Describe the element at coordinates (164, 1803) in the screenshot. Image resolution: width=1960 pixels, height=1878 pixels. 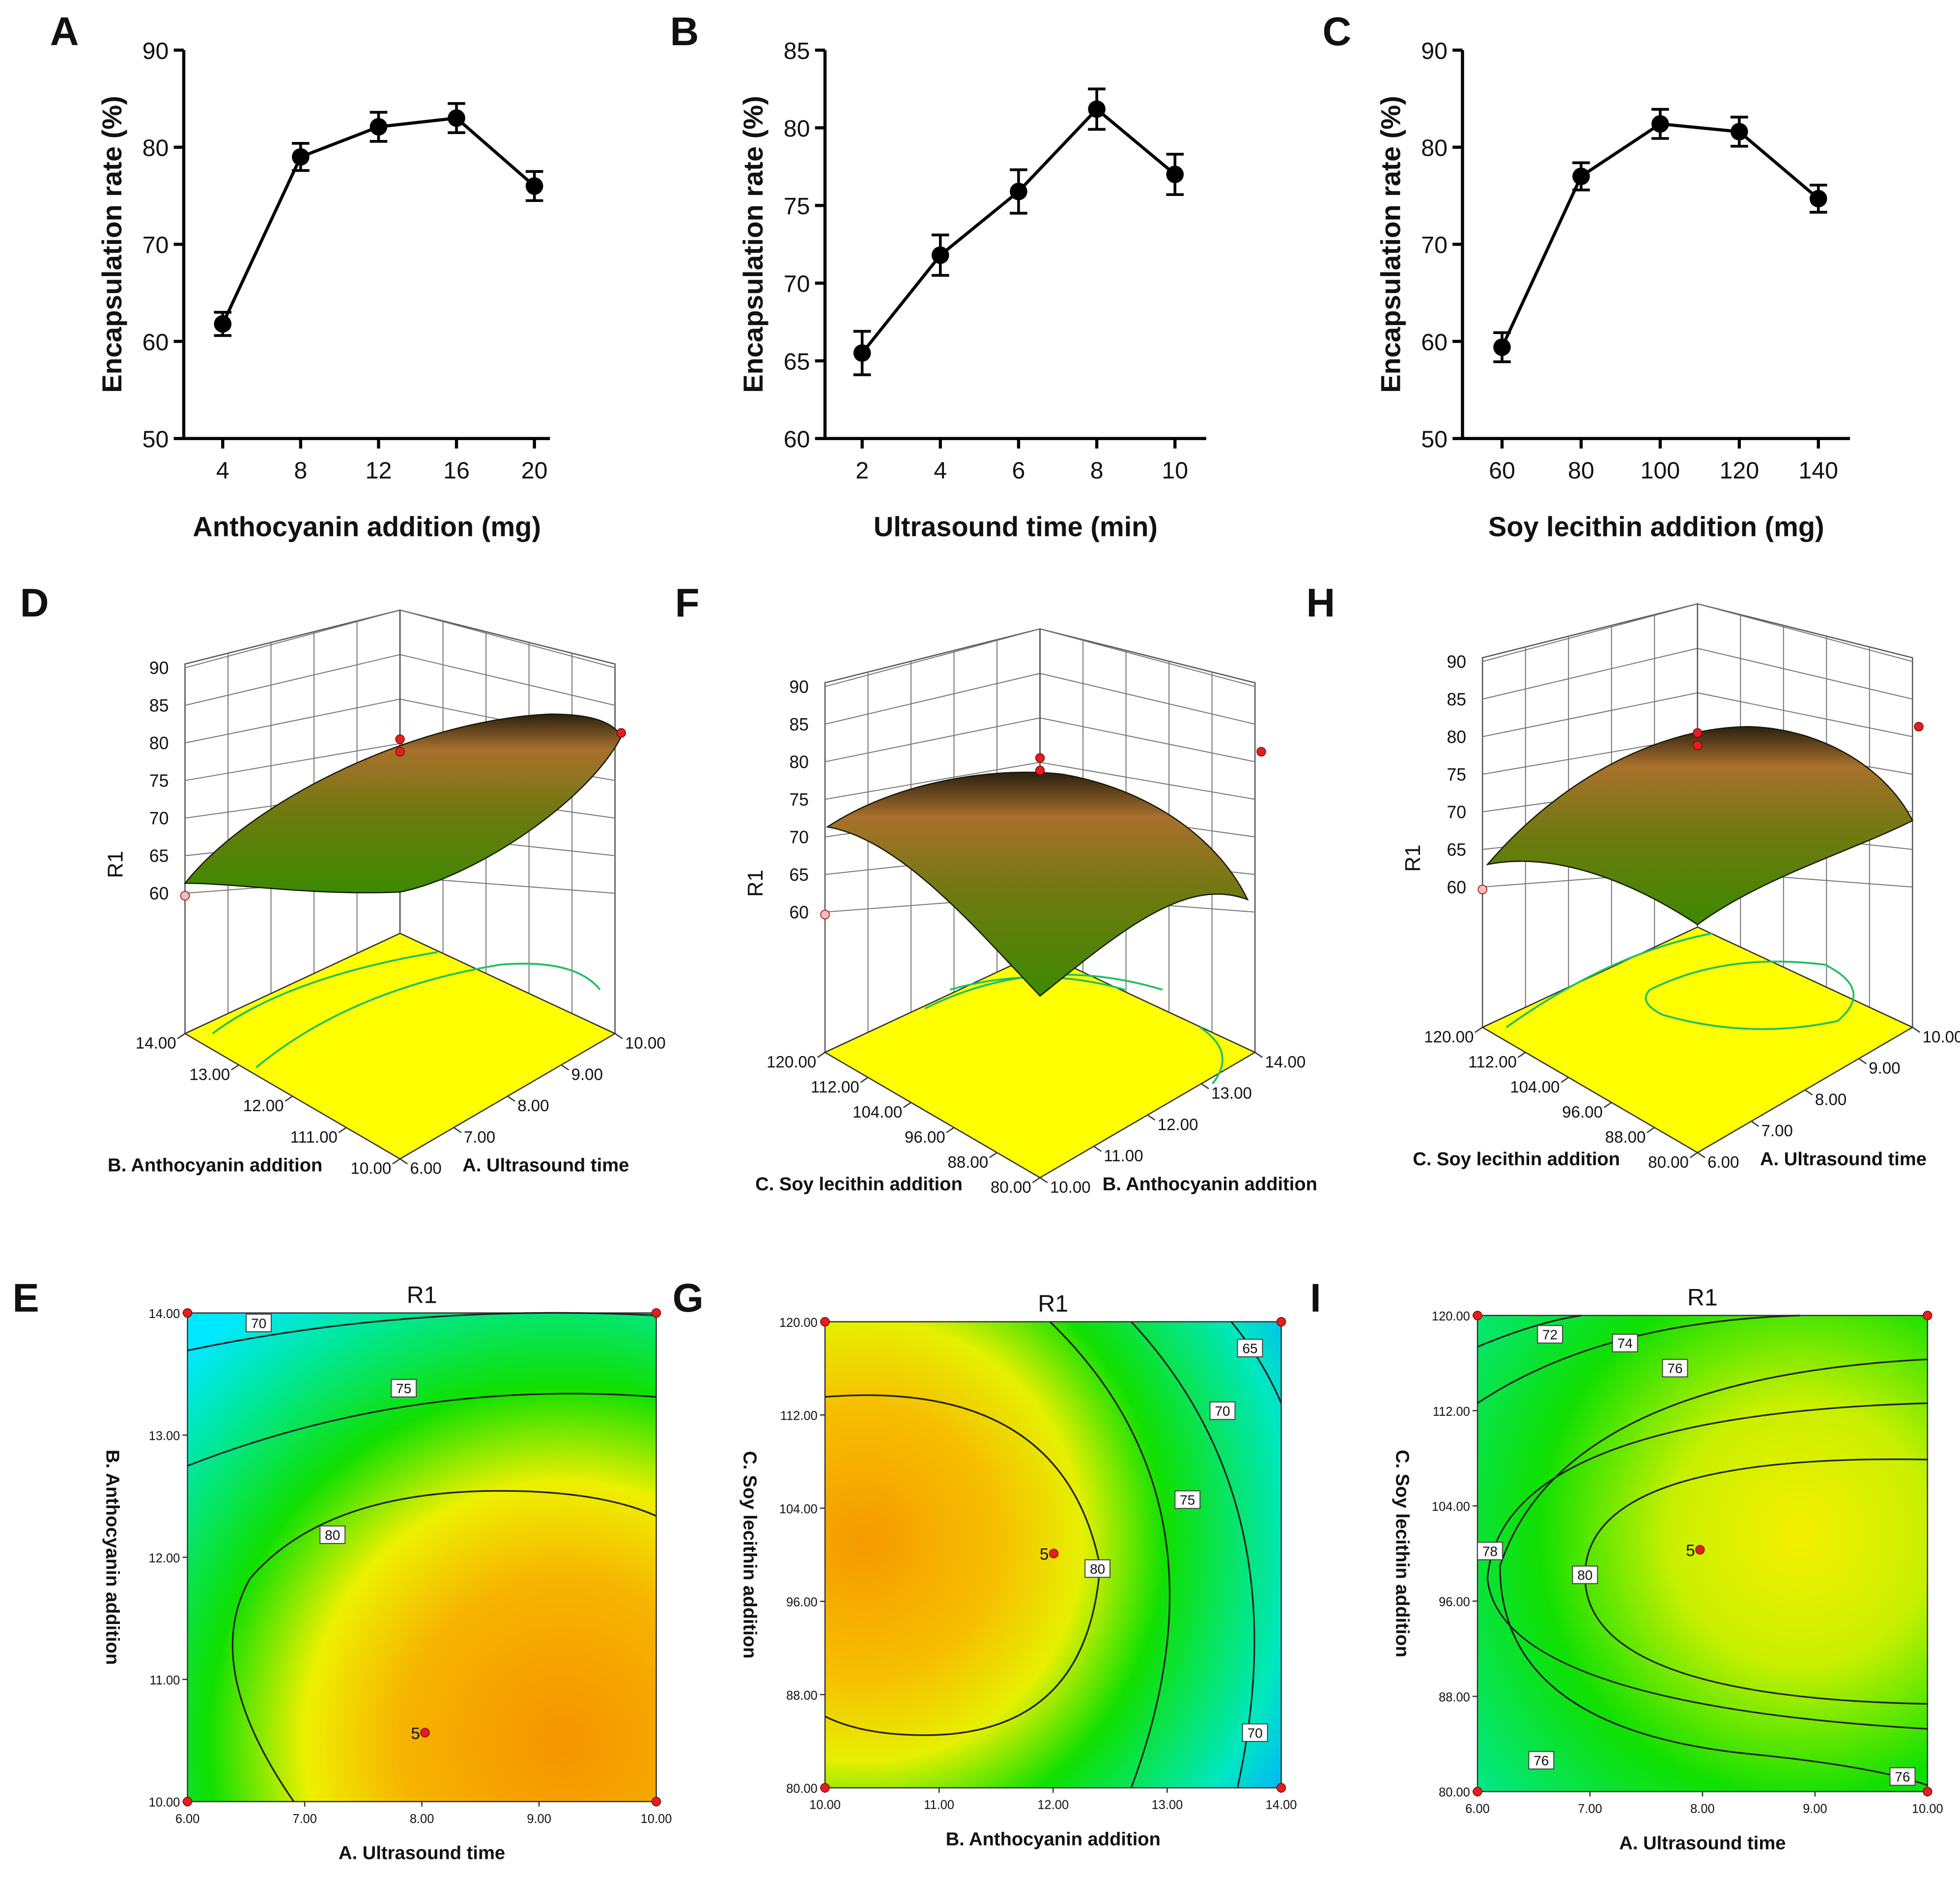
I see `y-tick-label: 10.00` at that location.